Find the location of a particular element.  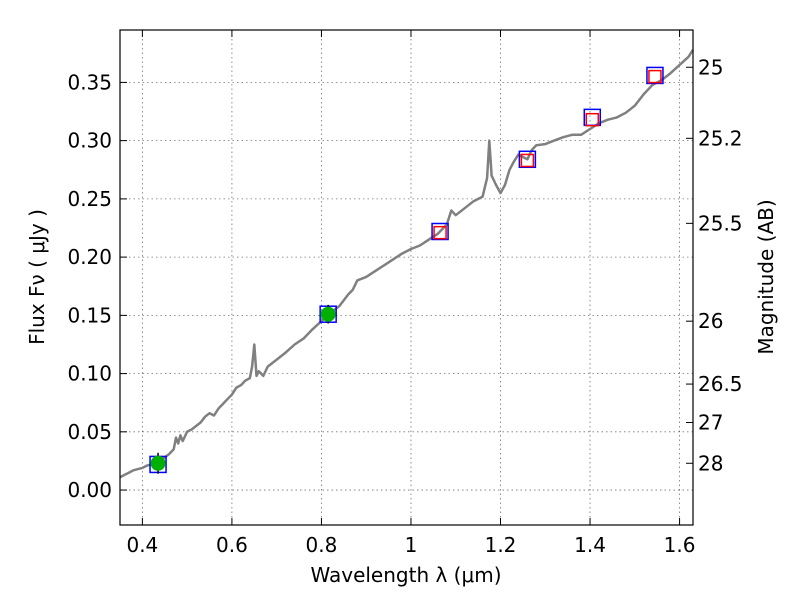

y-axis-label: Flux Fν ( μJy ) is located at coordinates (37, 277).